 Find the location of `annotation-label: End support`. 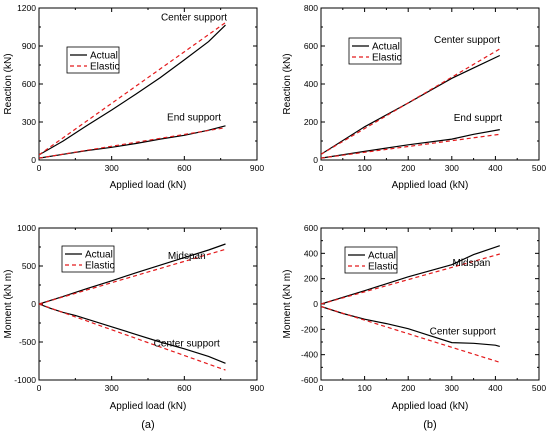

annotation-label: End support is located at coordinates (194, 118).